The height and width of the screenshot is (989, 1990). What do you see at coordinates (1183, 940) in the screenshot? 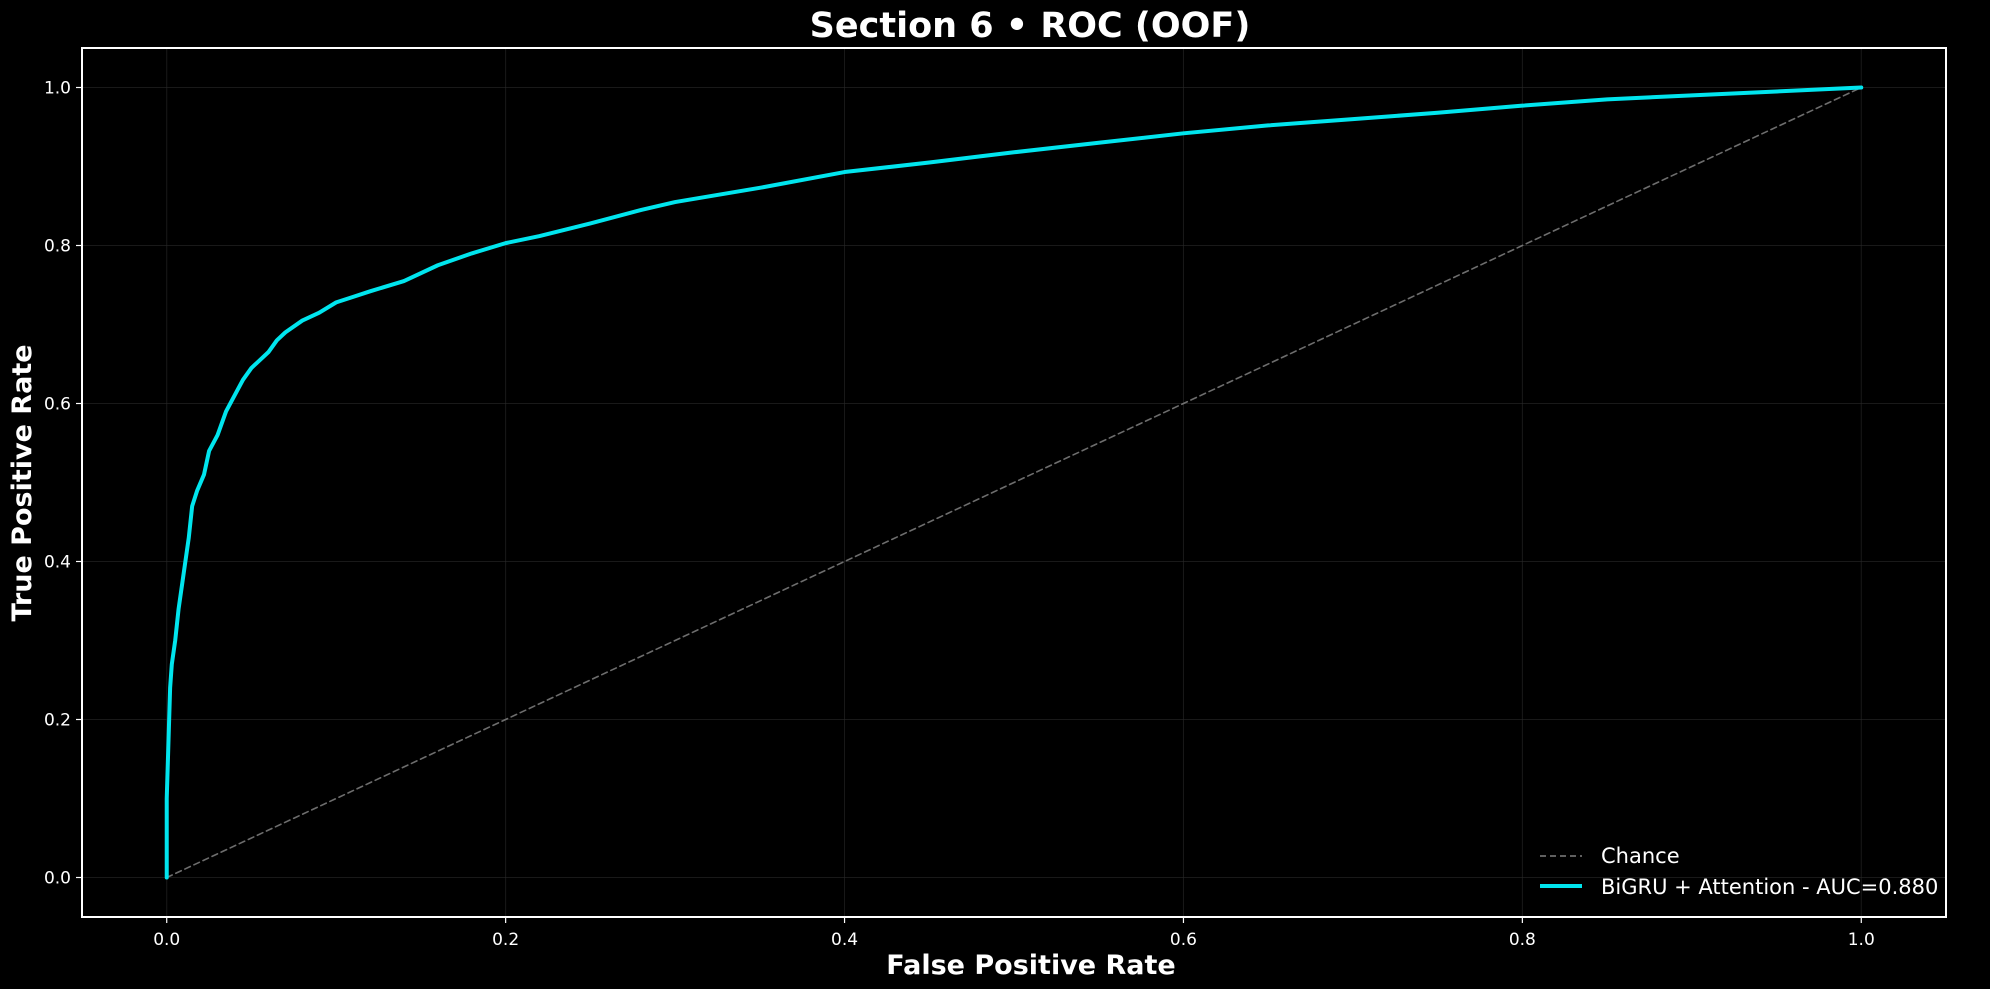
I see `x-tick-label-3: 0.6` at bounding box center [1183, 940].